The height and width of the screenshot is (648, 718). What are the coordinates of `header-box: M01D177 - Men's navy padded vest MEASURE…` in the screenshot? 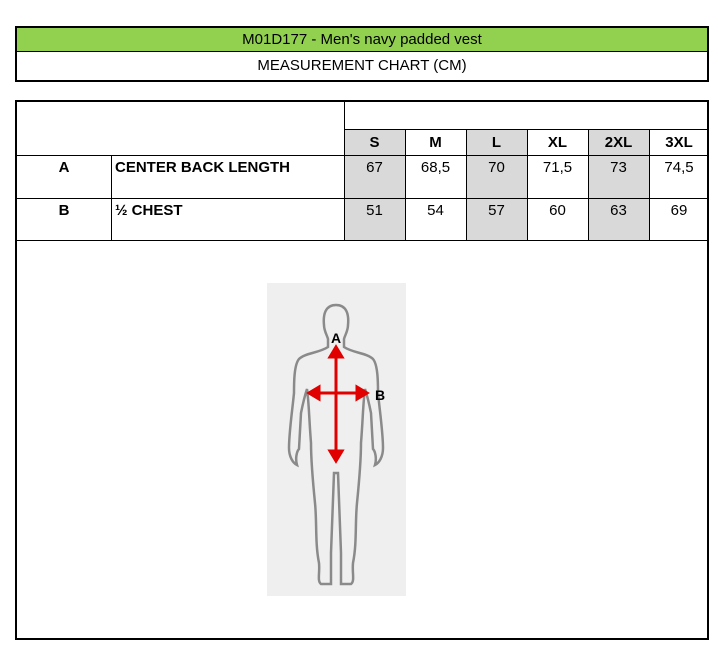 It's located at (362, 54).